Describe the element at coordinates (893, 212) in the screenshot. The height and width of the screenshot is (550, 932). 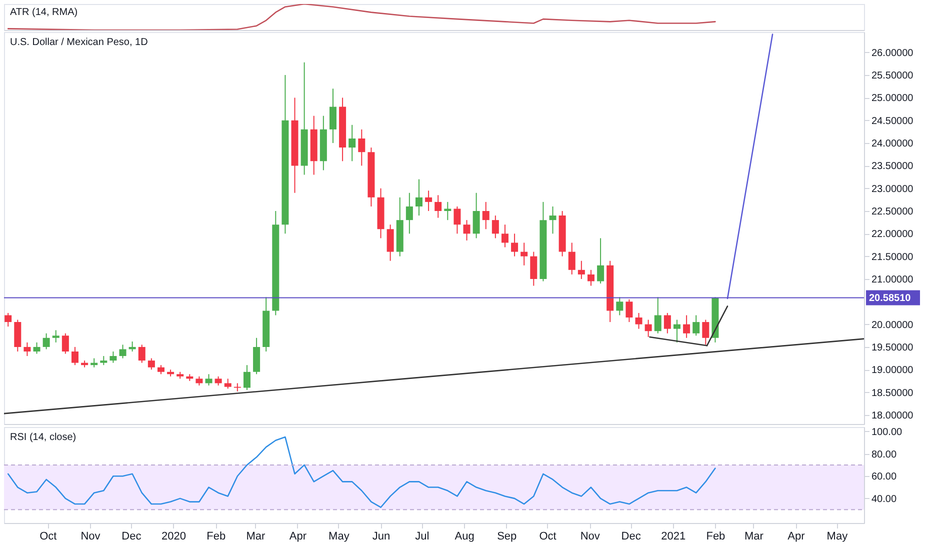
I see `y-tick-label: 22.50000` at that location.